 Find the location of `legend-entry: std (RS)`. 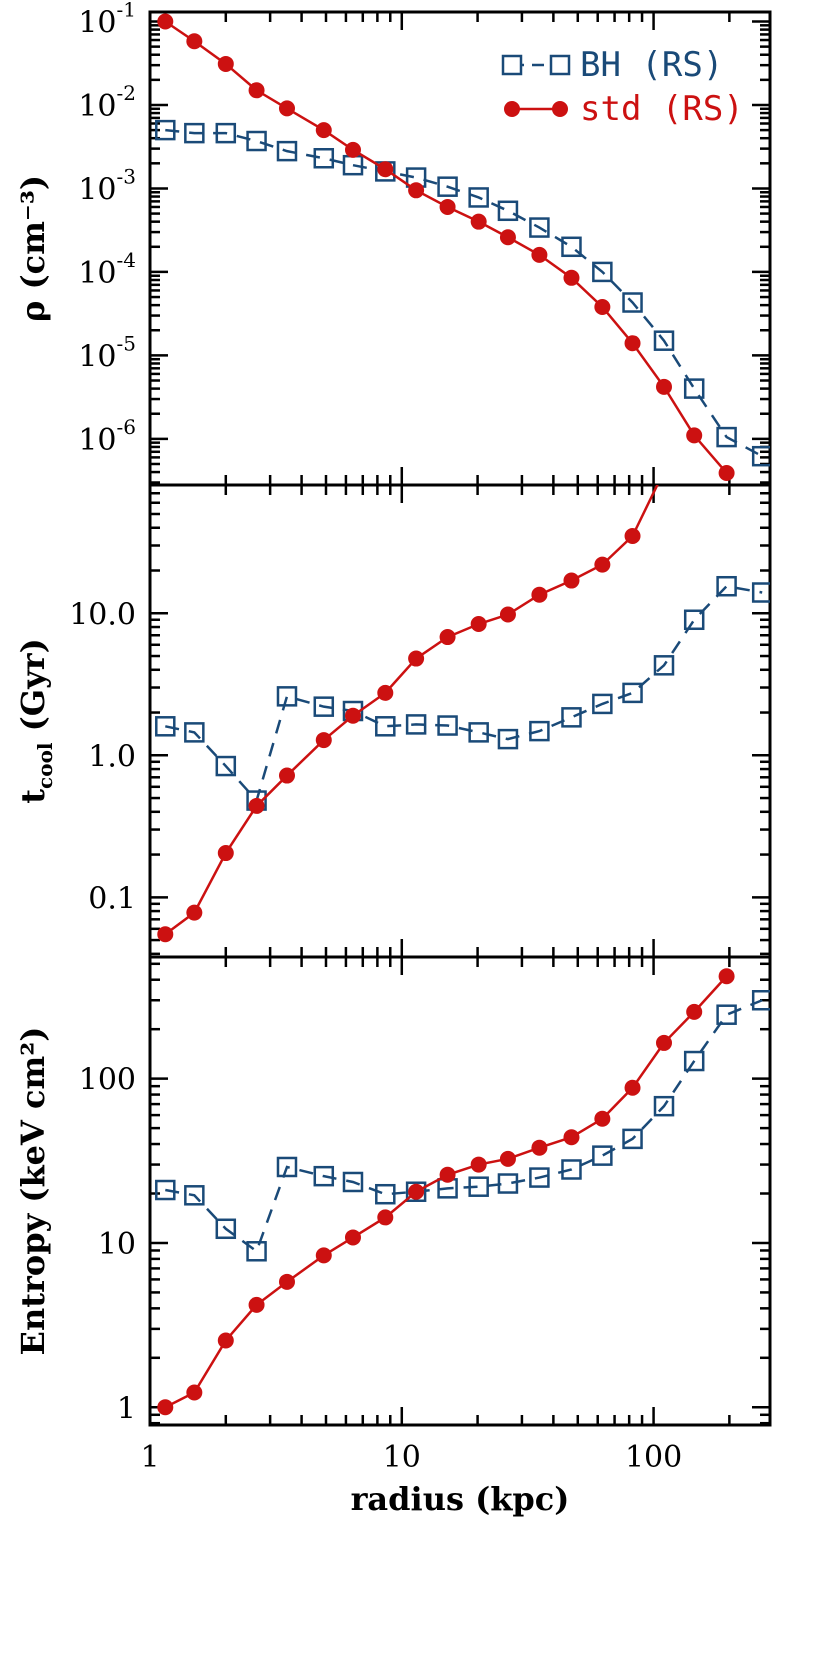

legend-entry: std (RS) is located at coordinates (624, 109).